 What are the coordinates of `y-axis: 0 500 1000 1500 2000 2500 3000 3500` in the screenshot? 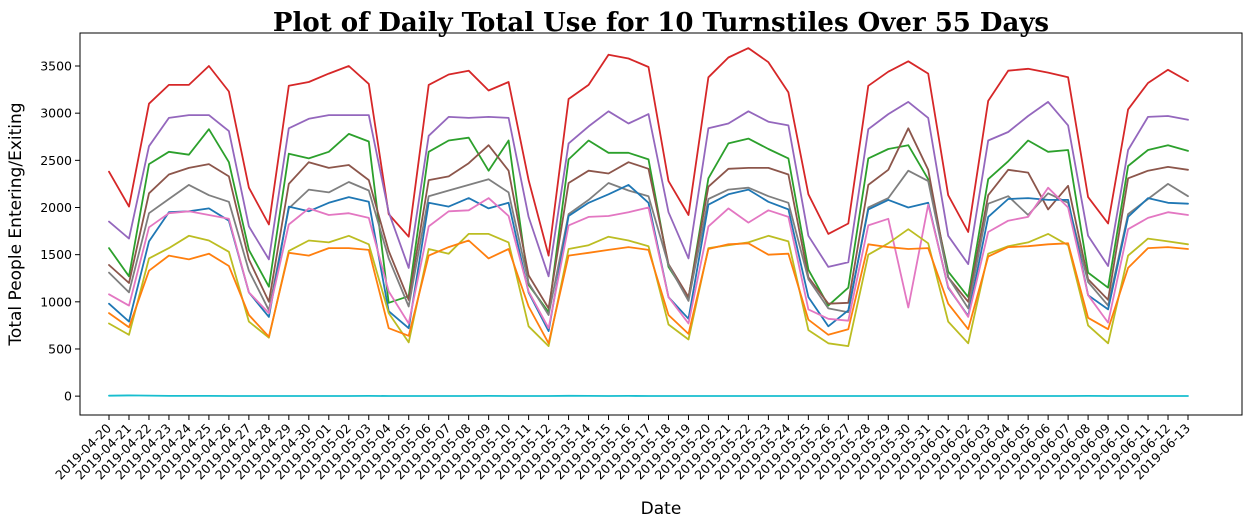 It's located at (60, 231).